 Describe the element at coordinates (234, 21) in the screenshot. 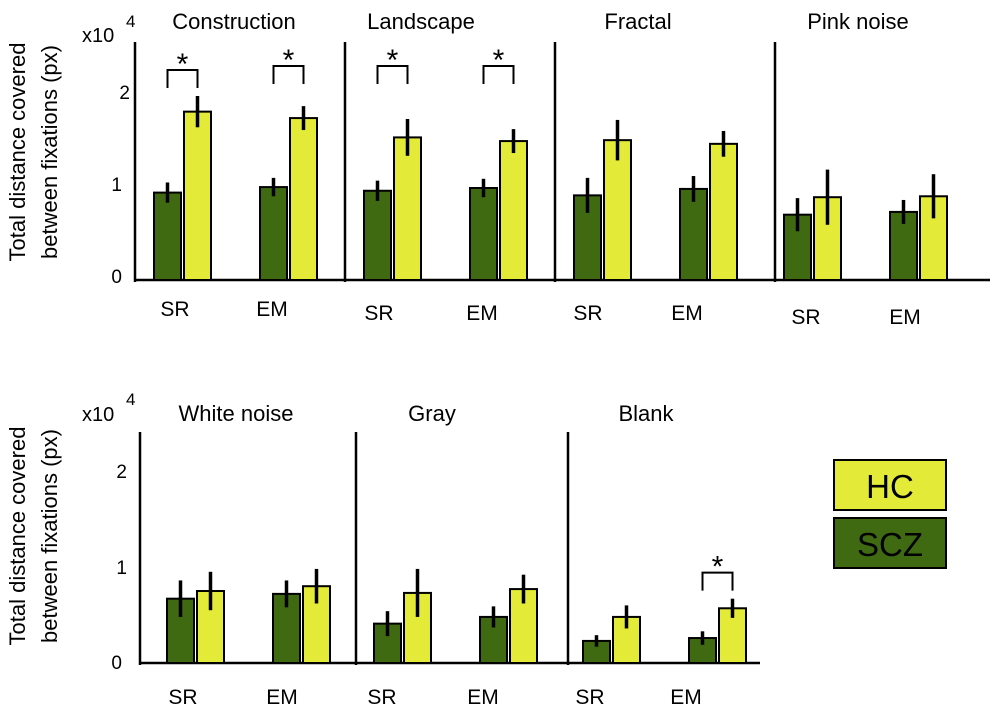

I see `panel-title-construction: Construction` at that location.